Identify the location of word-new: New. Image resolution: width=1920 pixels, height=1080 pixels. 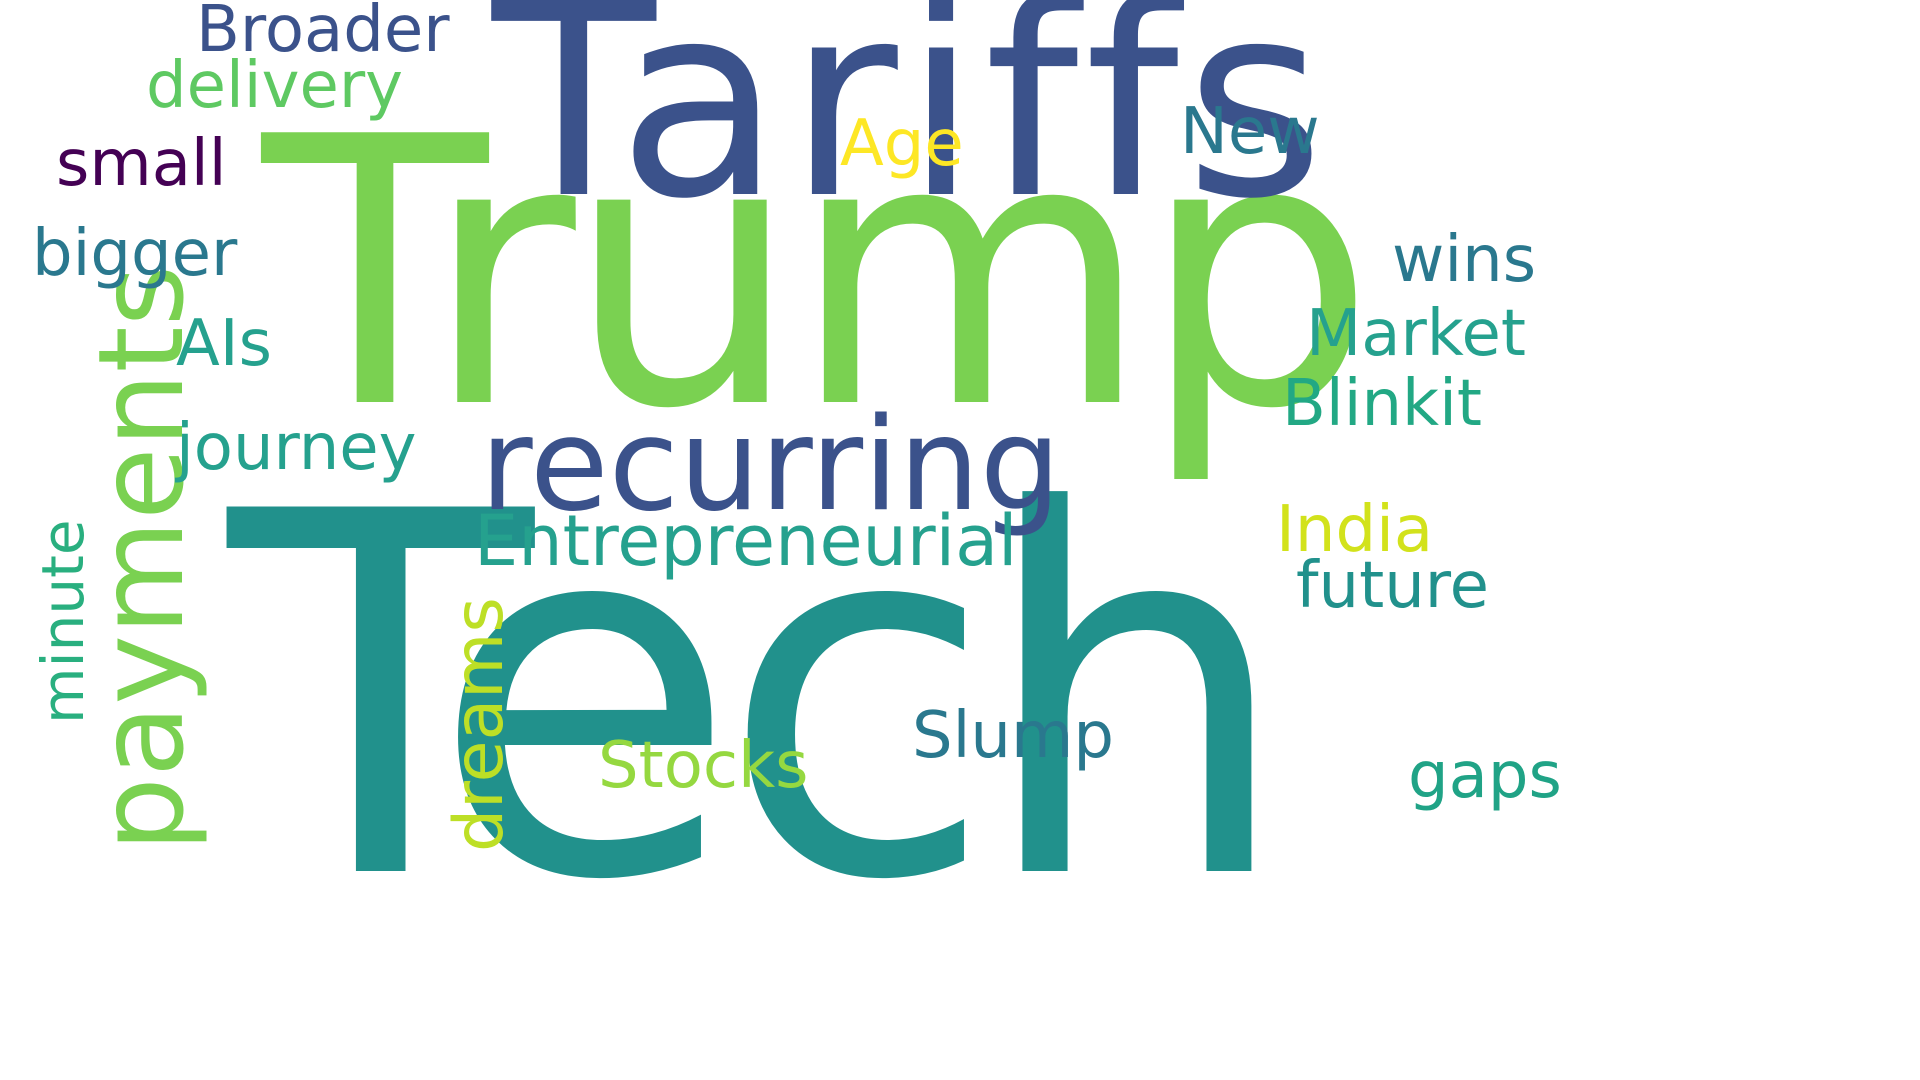
(1250, 132).